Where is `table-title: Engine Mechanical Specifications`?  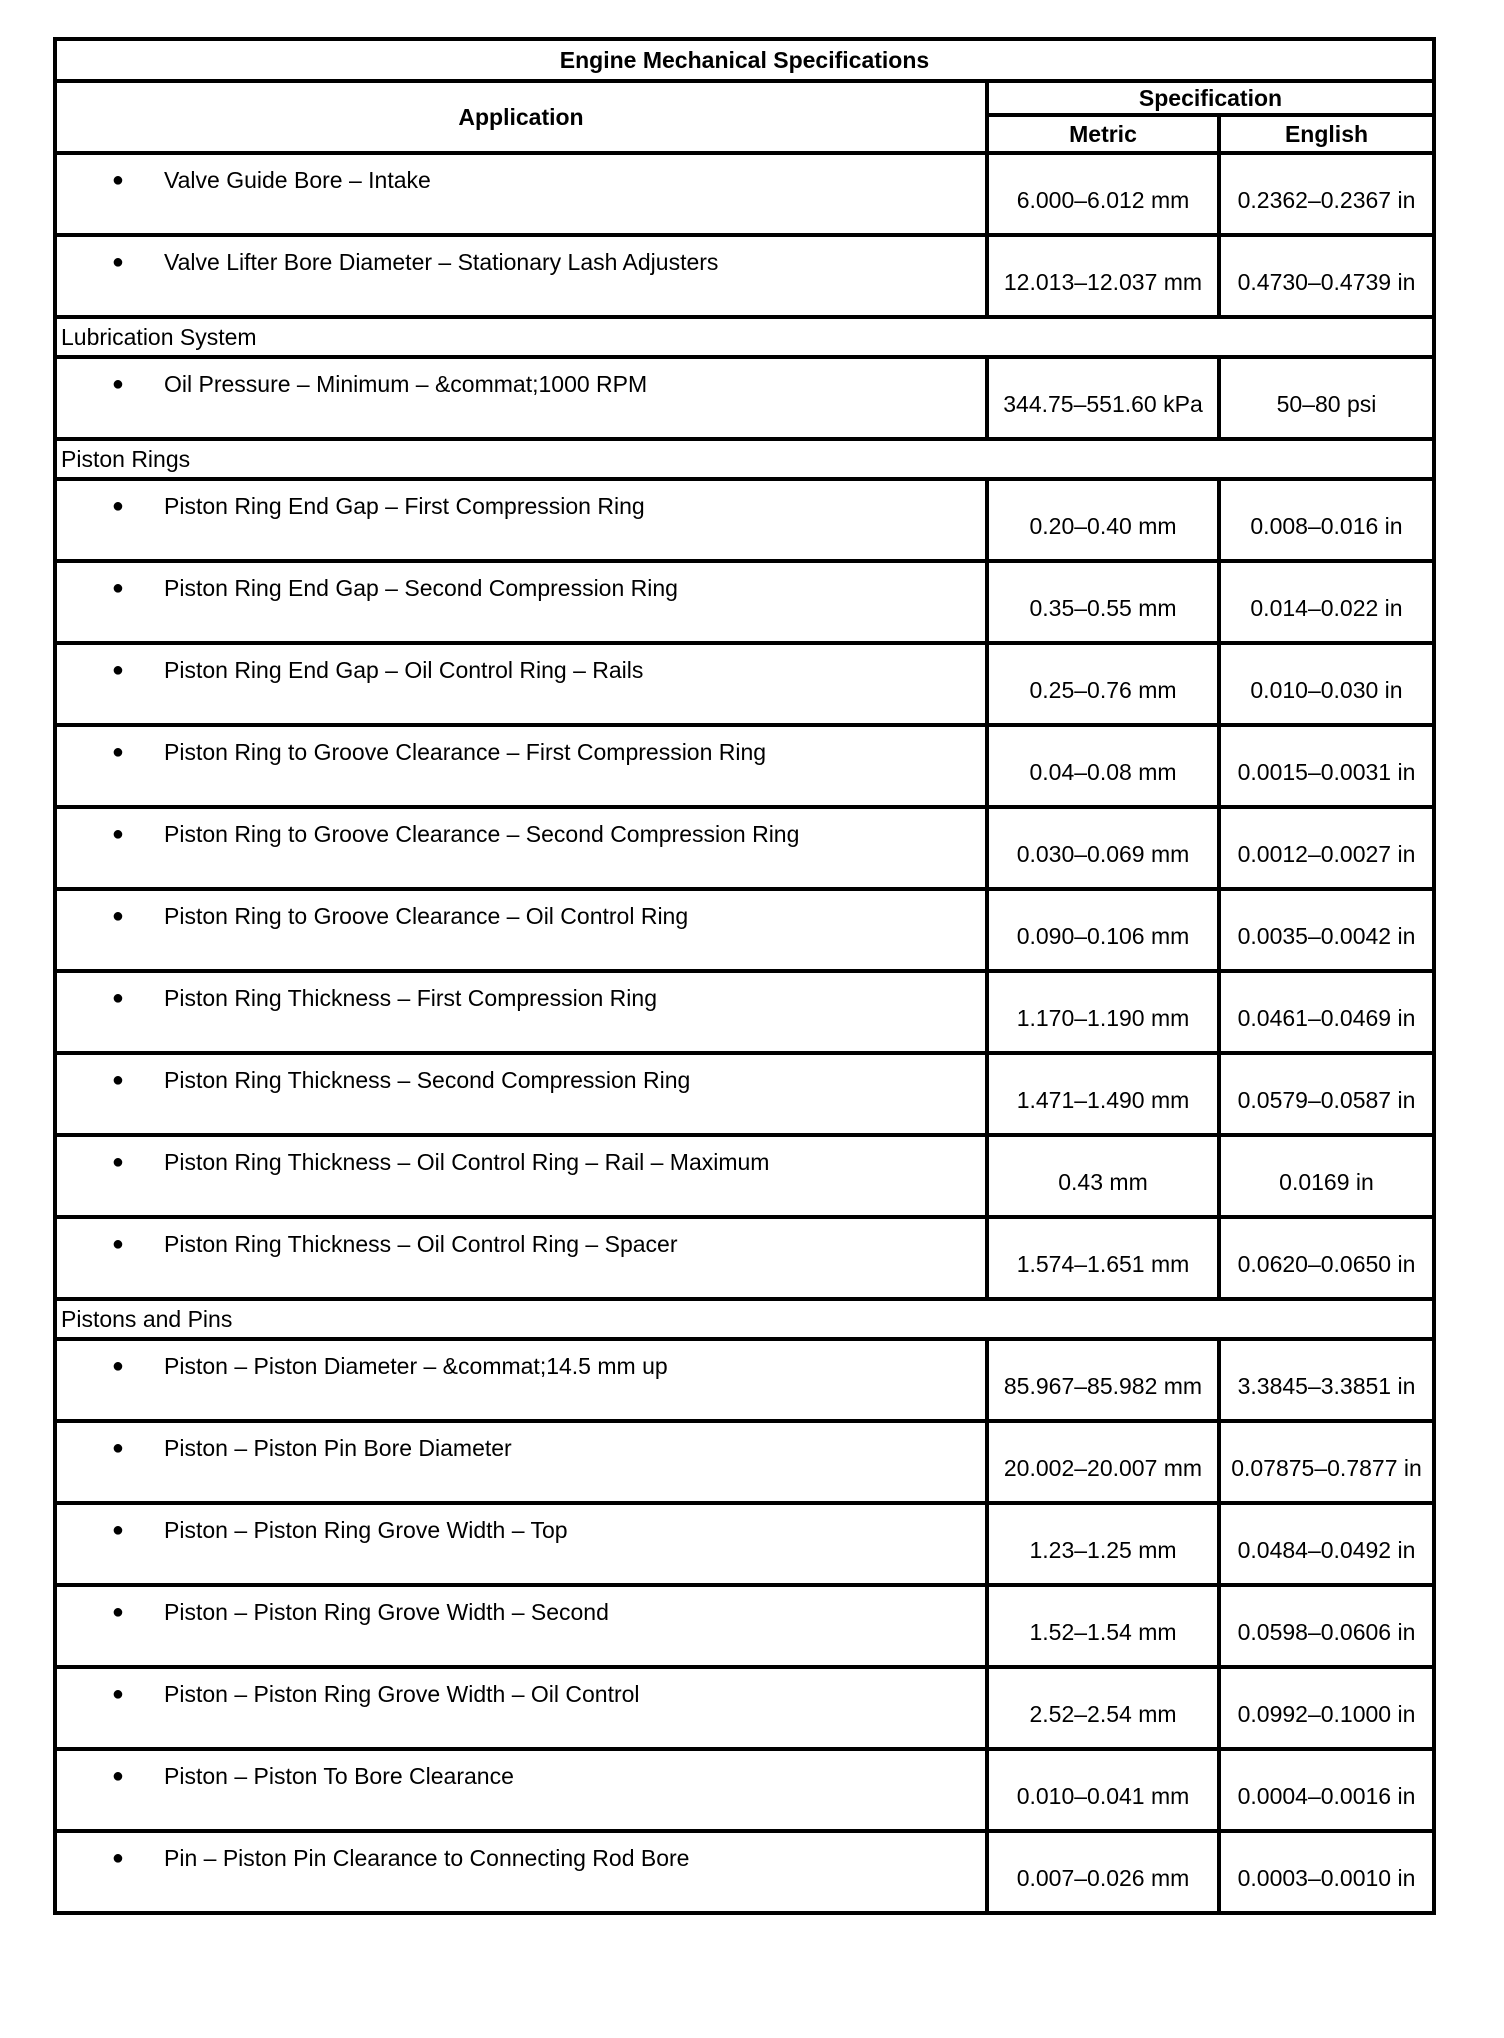 table-title: Engine Mechanical Specifications is located at coordinates (744, 60).